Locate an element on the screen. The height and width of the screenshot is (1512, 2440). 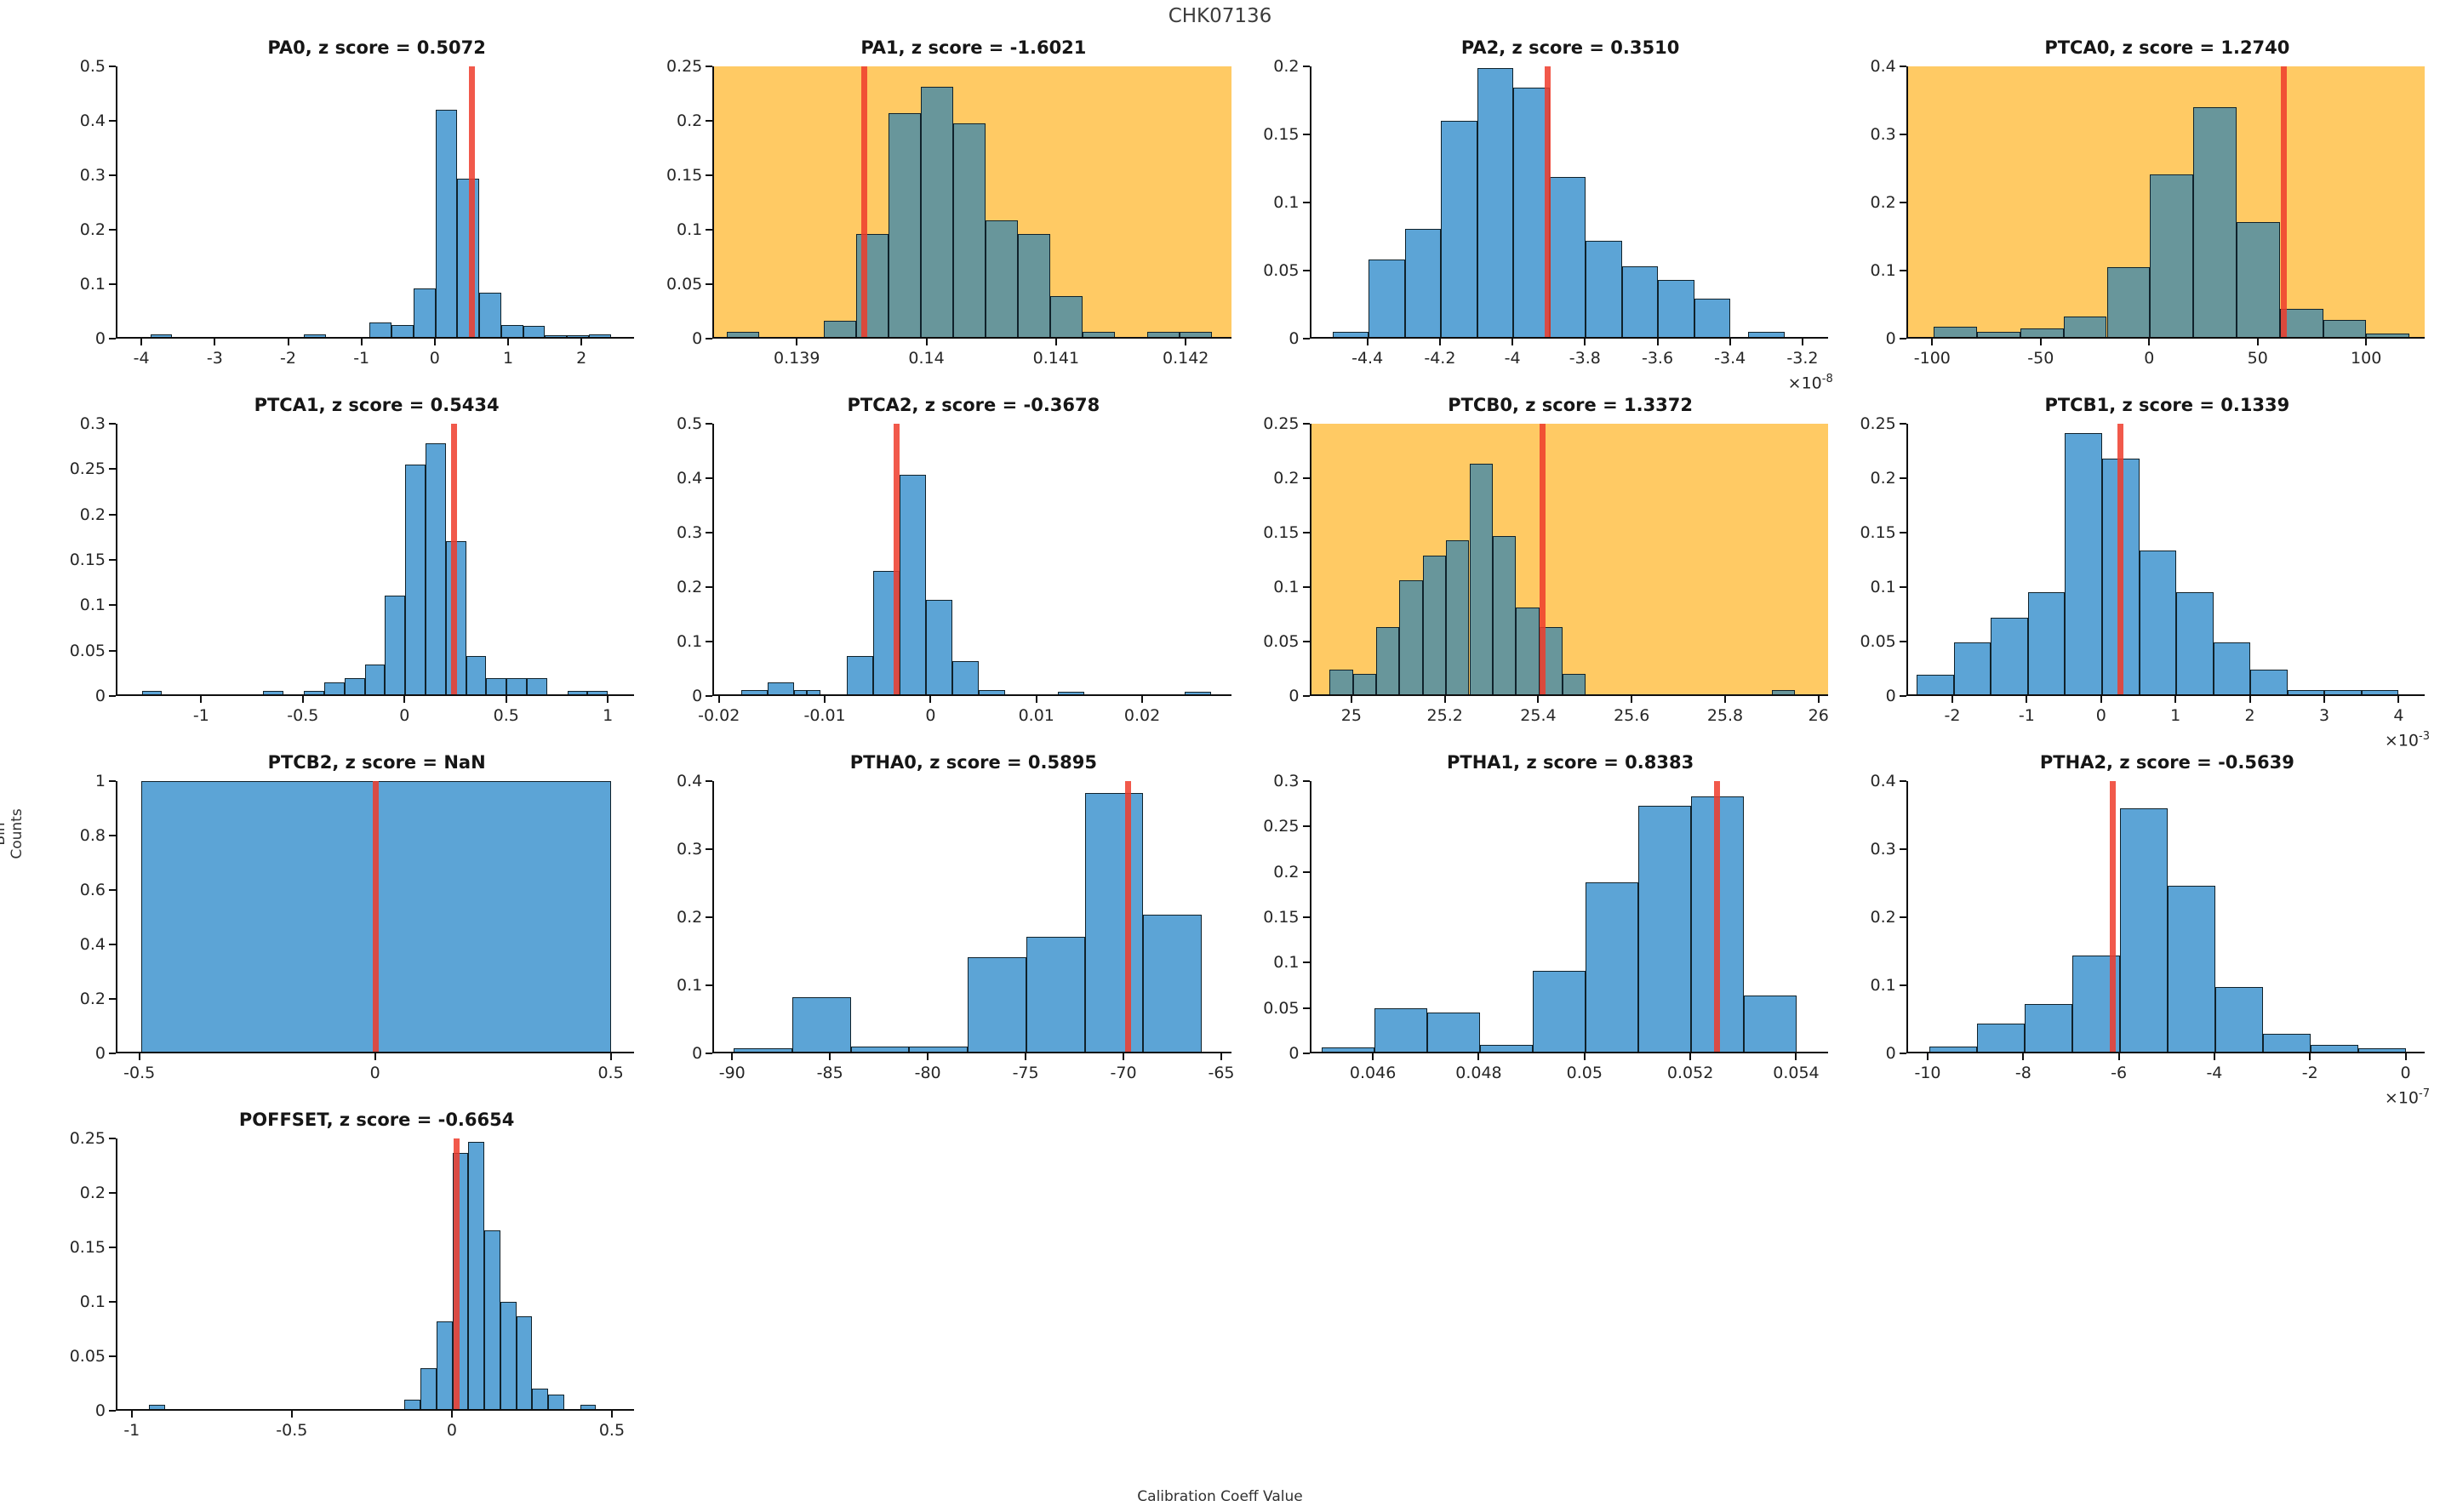
x-tick-label: -85 is located at coordinates (829, 1073).